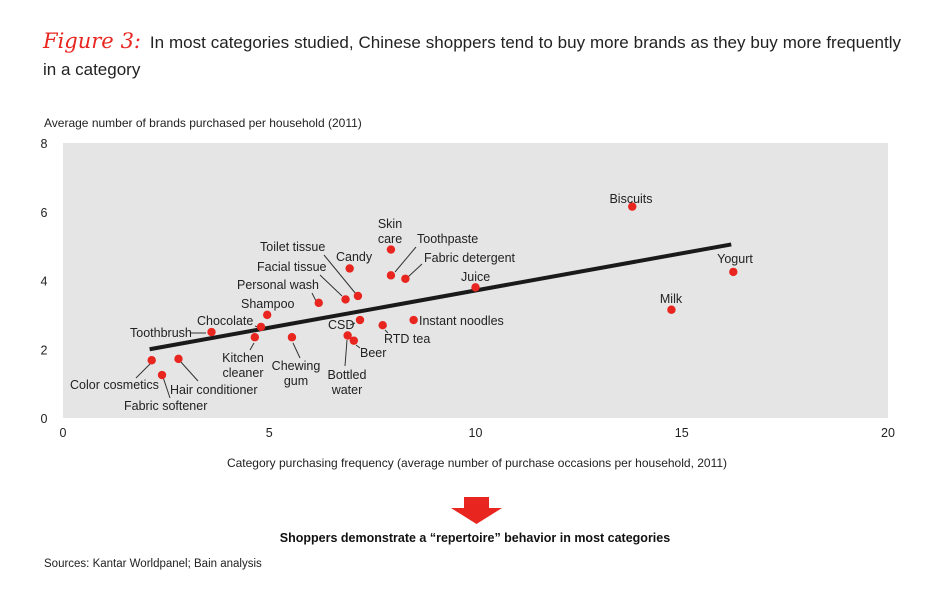 The height and width of the screenshot is (615, 950). Describe the element at coordinates (735, 259) in the screenshot. I see `label-yogurt: Yogurt` at that location.